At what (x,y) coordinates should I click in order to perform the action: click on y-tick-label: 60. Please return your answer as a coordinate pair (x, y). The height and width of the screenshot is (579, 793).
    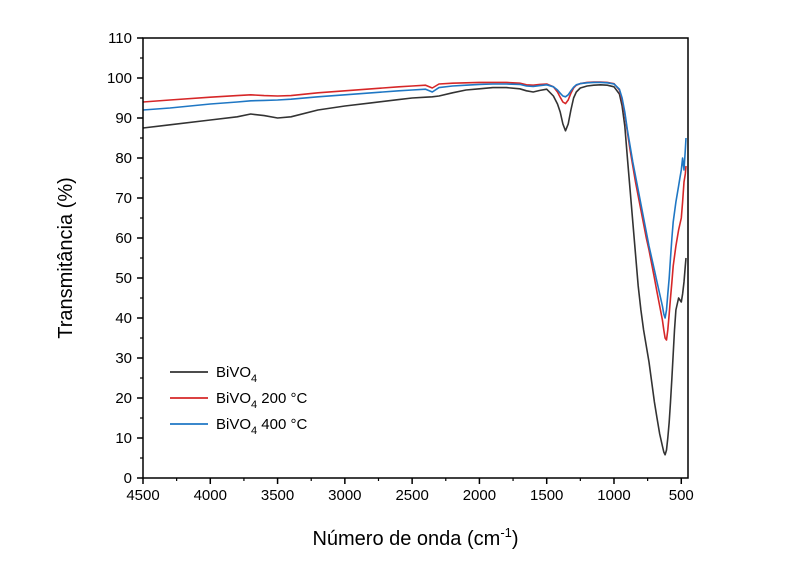
    Looking at the image, I should click on (123, 238).